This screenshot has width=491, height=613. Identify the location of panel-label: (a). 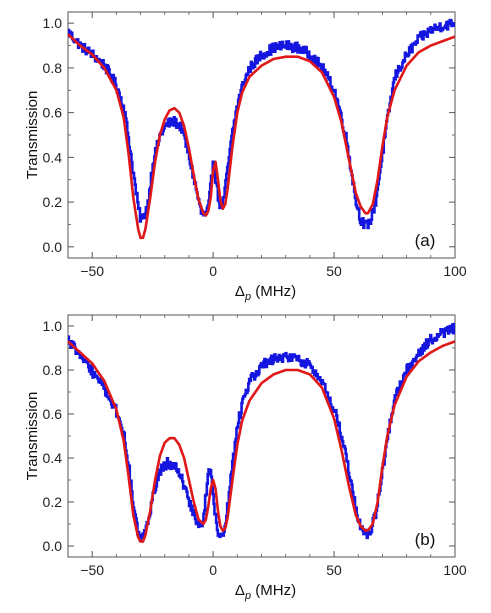
(425, 240).